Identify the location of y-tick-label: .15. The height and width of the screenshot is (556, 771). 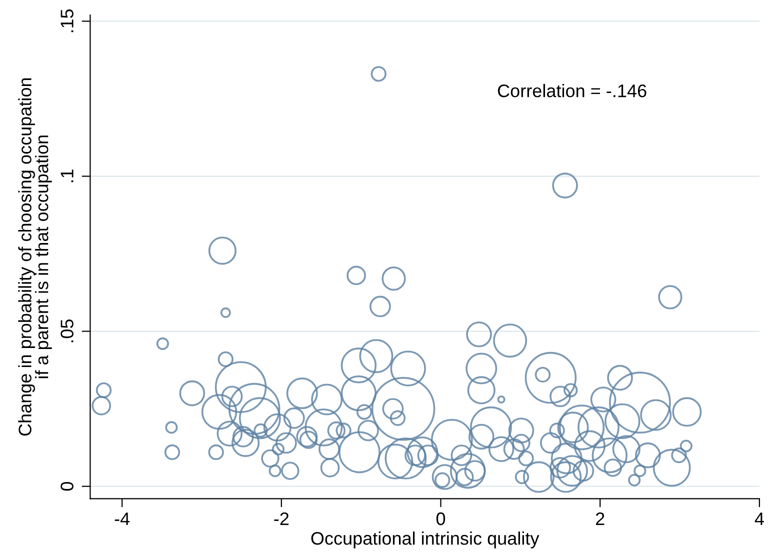
(67, 20).